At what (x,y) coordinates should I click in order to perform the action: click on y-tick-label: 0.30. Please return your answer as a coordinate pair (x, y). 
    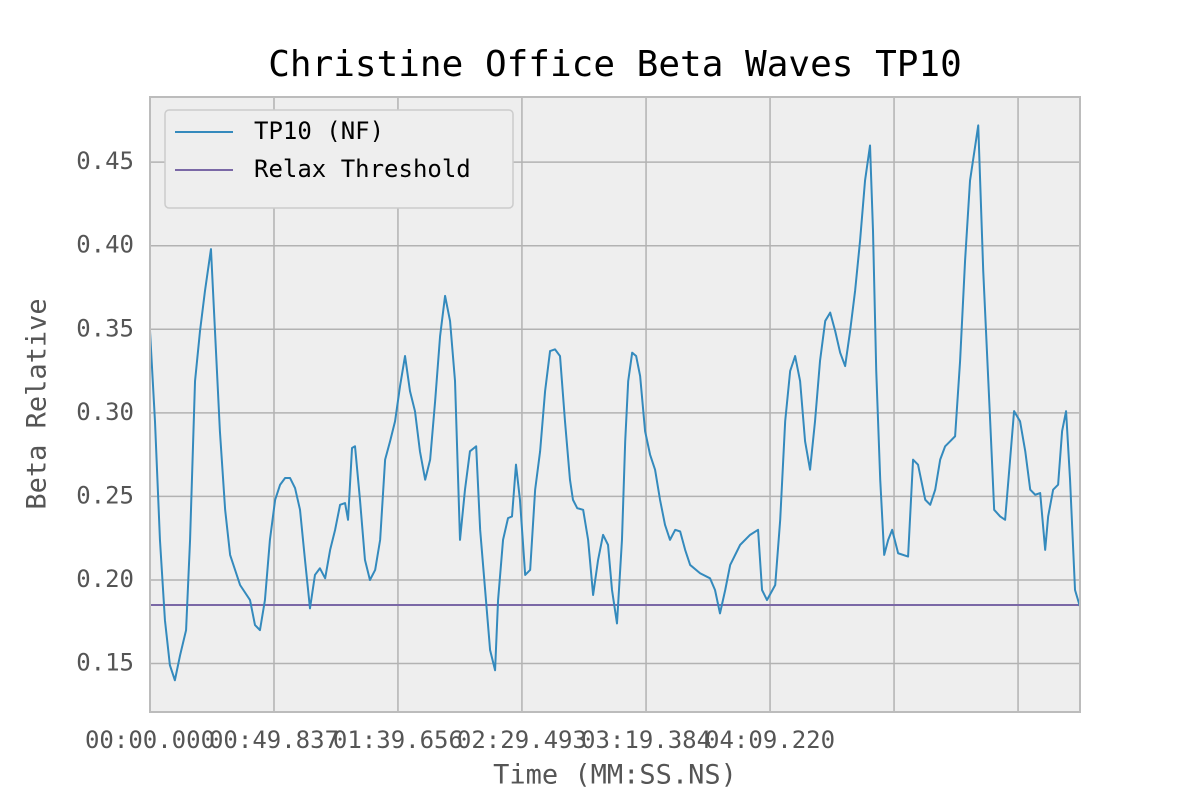
    Looking at the image, I should click on (105, 412).